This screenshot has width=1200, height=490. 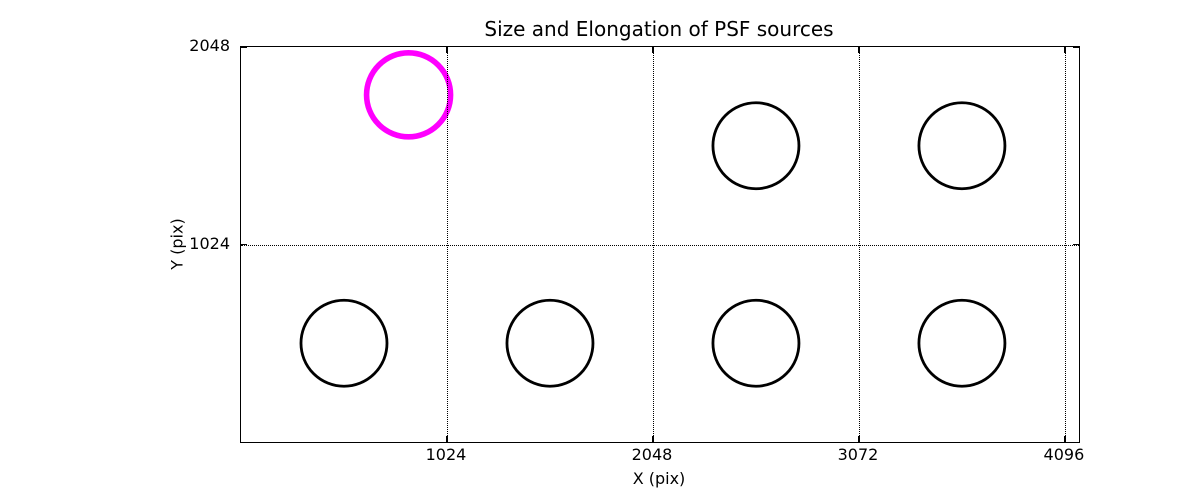 I want to click on x-tick-label: 1024, so click(x=446, y=454).